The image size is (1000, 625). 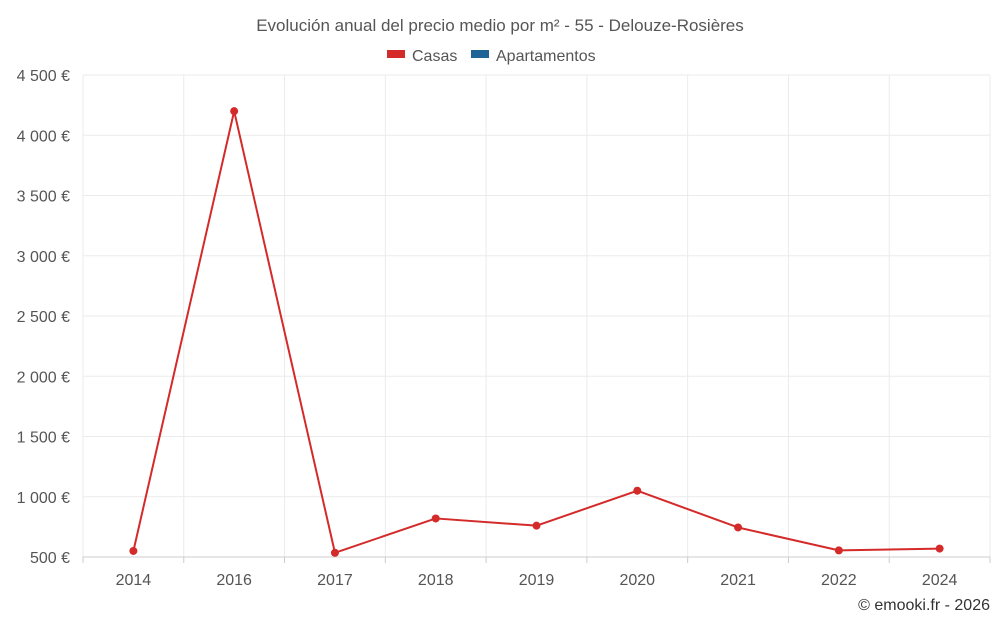 I want to click on y-tick-label: 4 500 €, so click(x=43, y=76).